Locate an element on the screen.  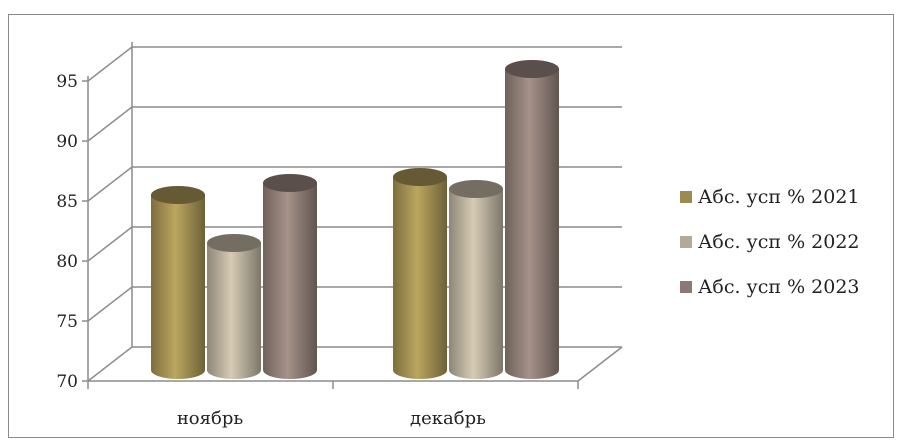
y-tick-label: 75 is located at coordinates (67, 322).